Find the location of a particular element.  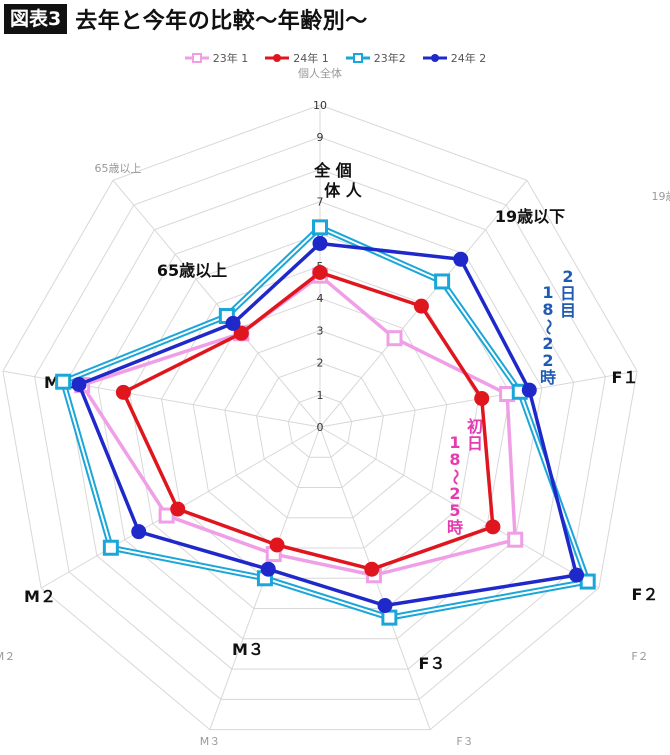

tick-label: 10 is located at coordinates (320, 105).